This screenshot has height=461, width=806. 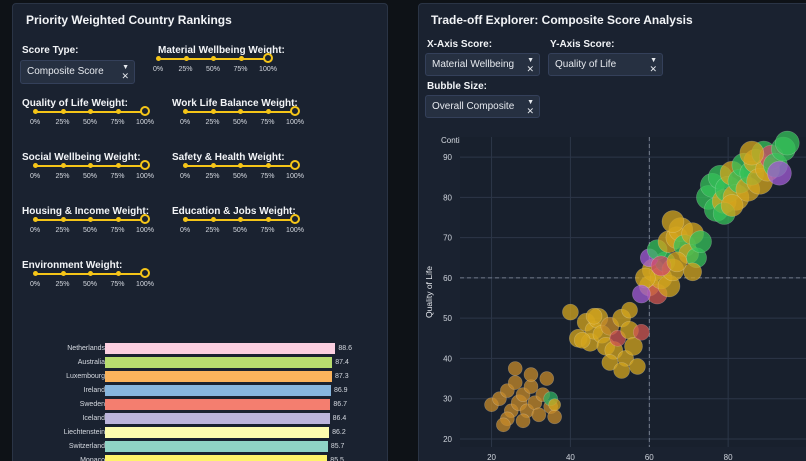 I want to click on ranking-bar-row: Switzerland 85.7, so click(x=200, y=446).